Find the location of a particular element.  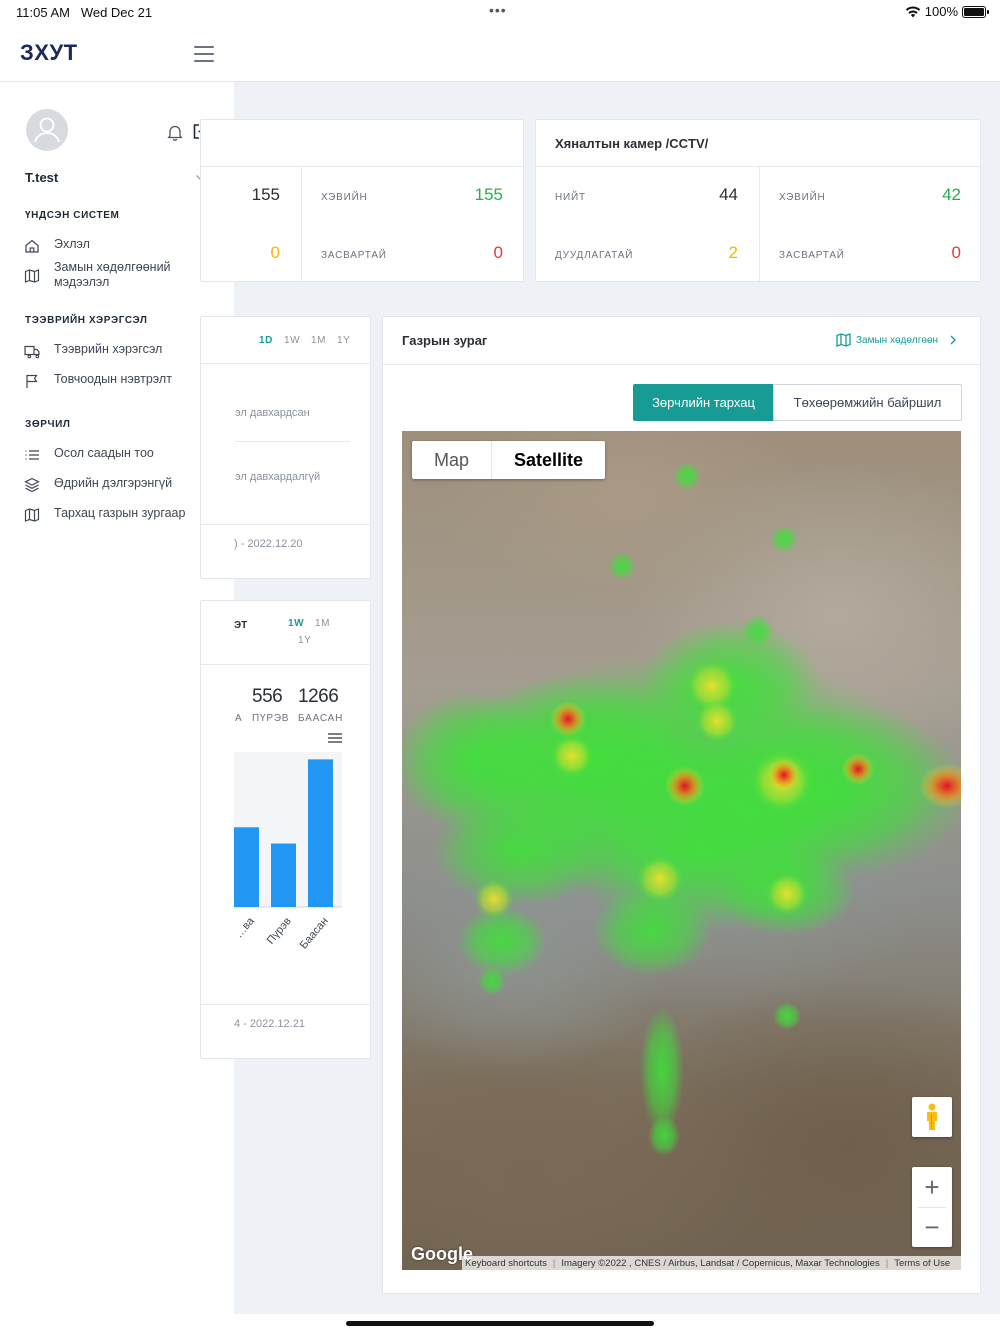

traffic-link: Замын хөдөлгөөн is located at coordinates (898, 340).